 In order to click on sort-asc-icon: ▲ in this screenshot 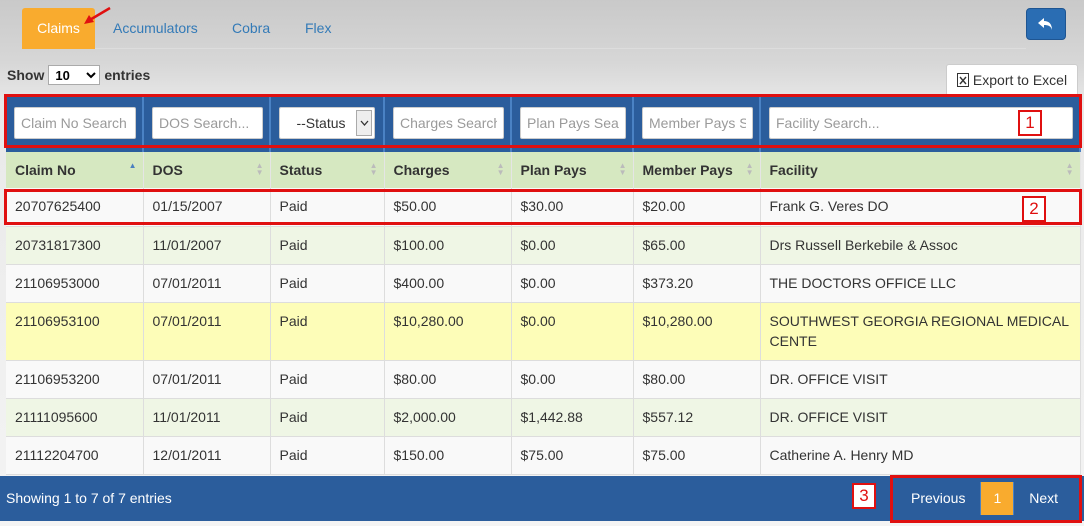, I will do `click(132, 165)`.